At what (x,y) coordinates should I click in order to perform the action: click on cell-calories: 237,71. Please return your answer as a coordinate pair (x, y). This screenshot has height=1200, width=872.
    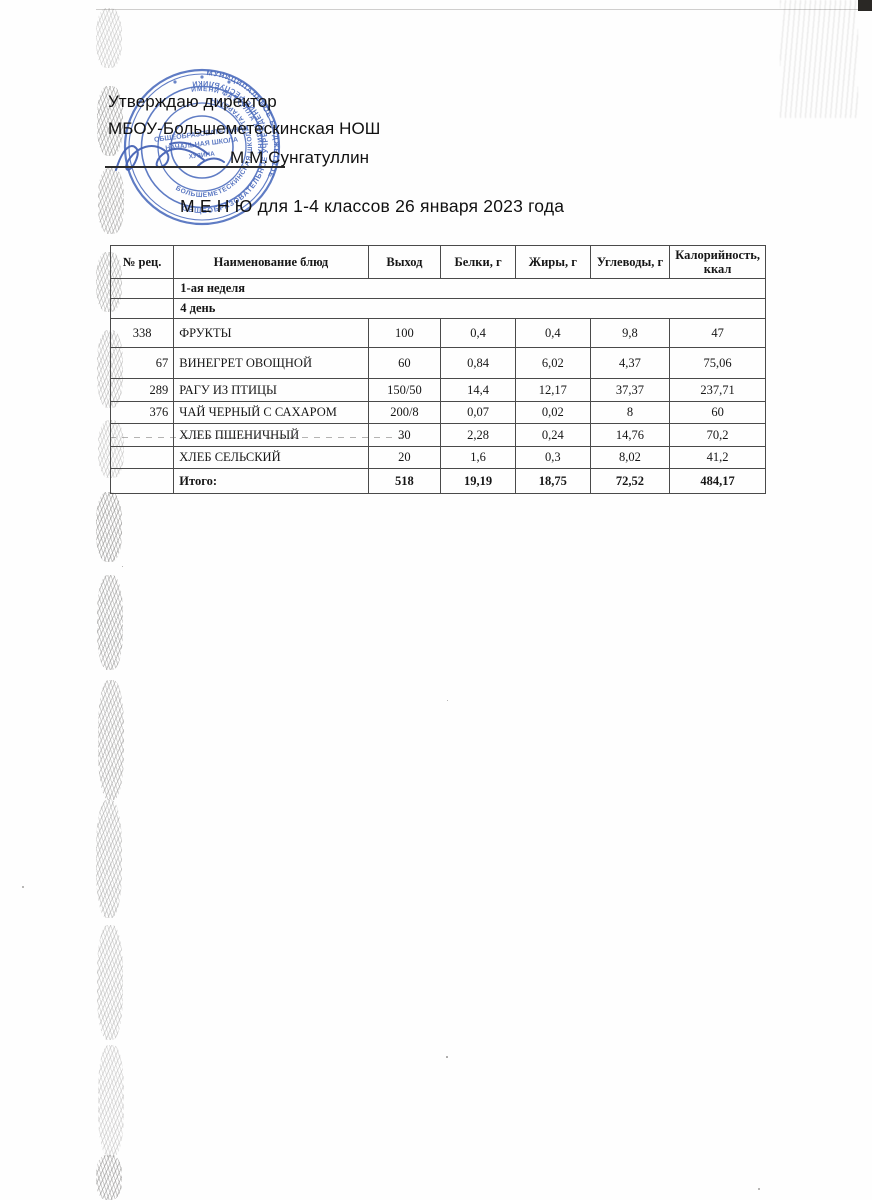
    Looking at the image, I should click on (717, 390).